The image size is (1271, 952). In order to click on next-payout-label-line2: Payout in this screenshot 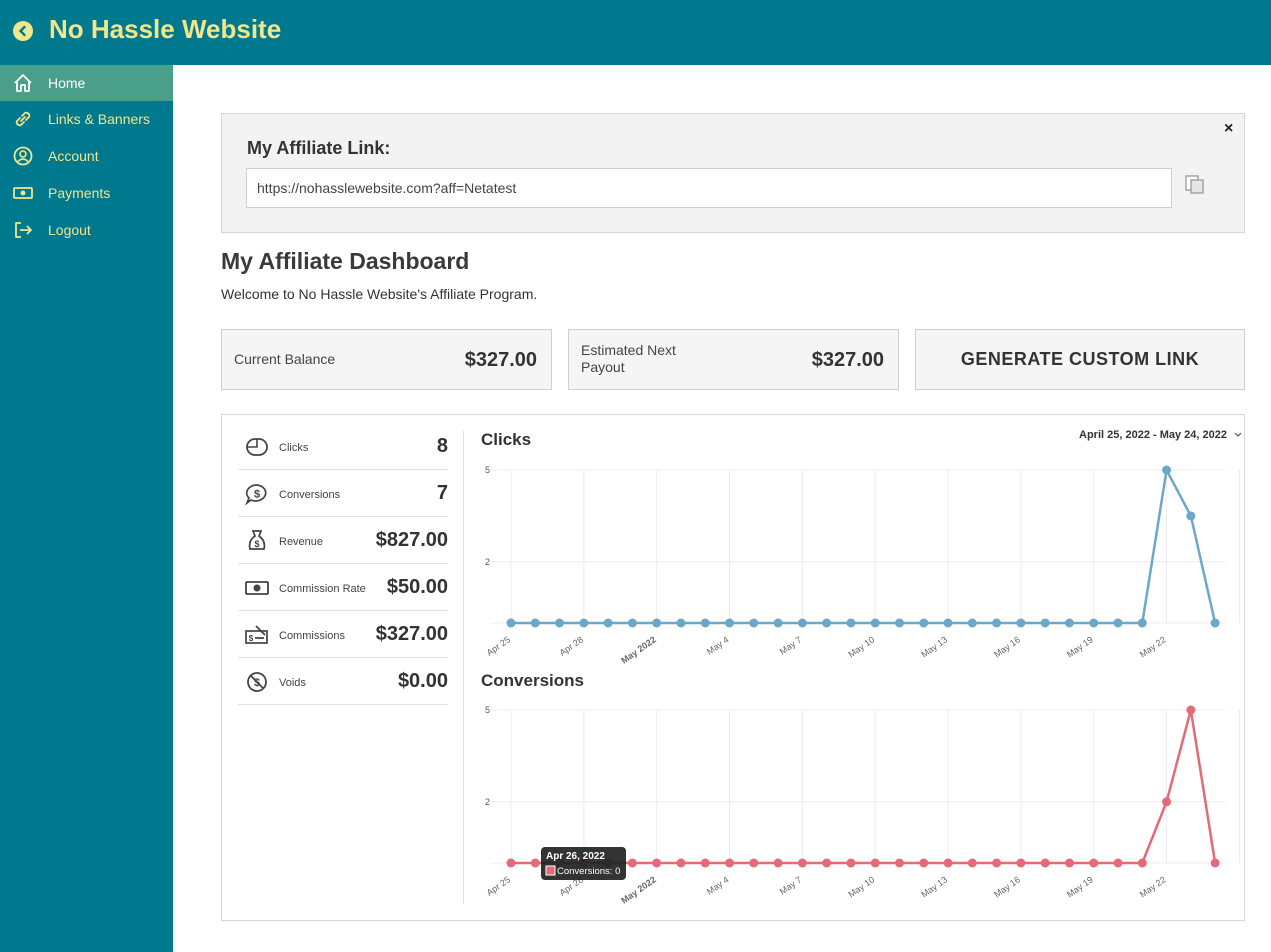, I will do `click(603, 367)`.